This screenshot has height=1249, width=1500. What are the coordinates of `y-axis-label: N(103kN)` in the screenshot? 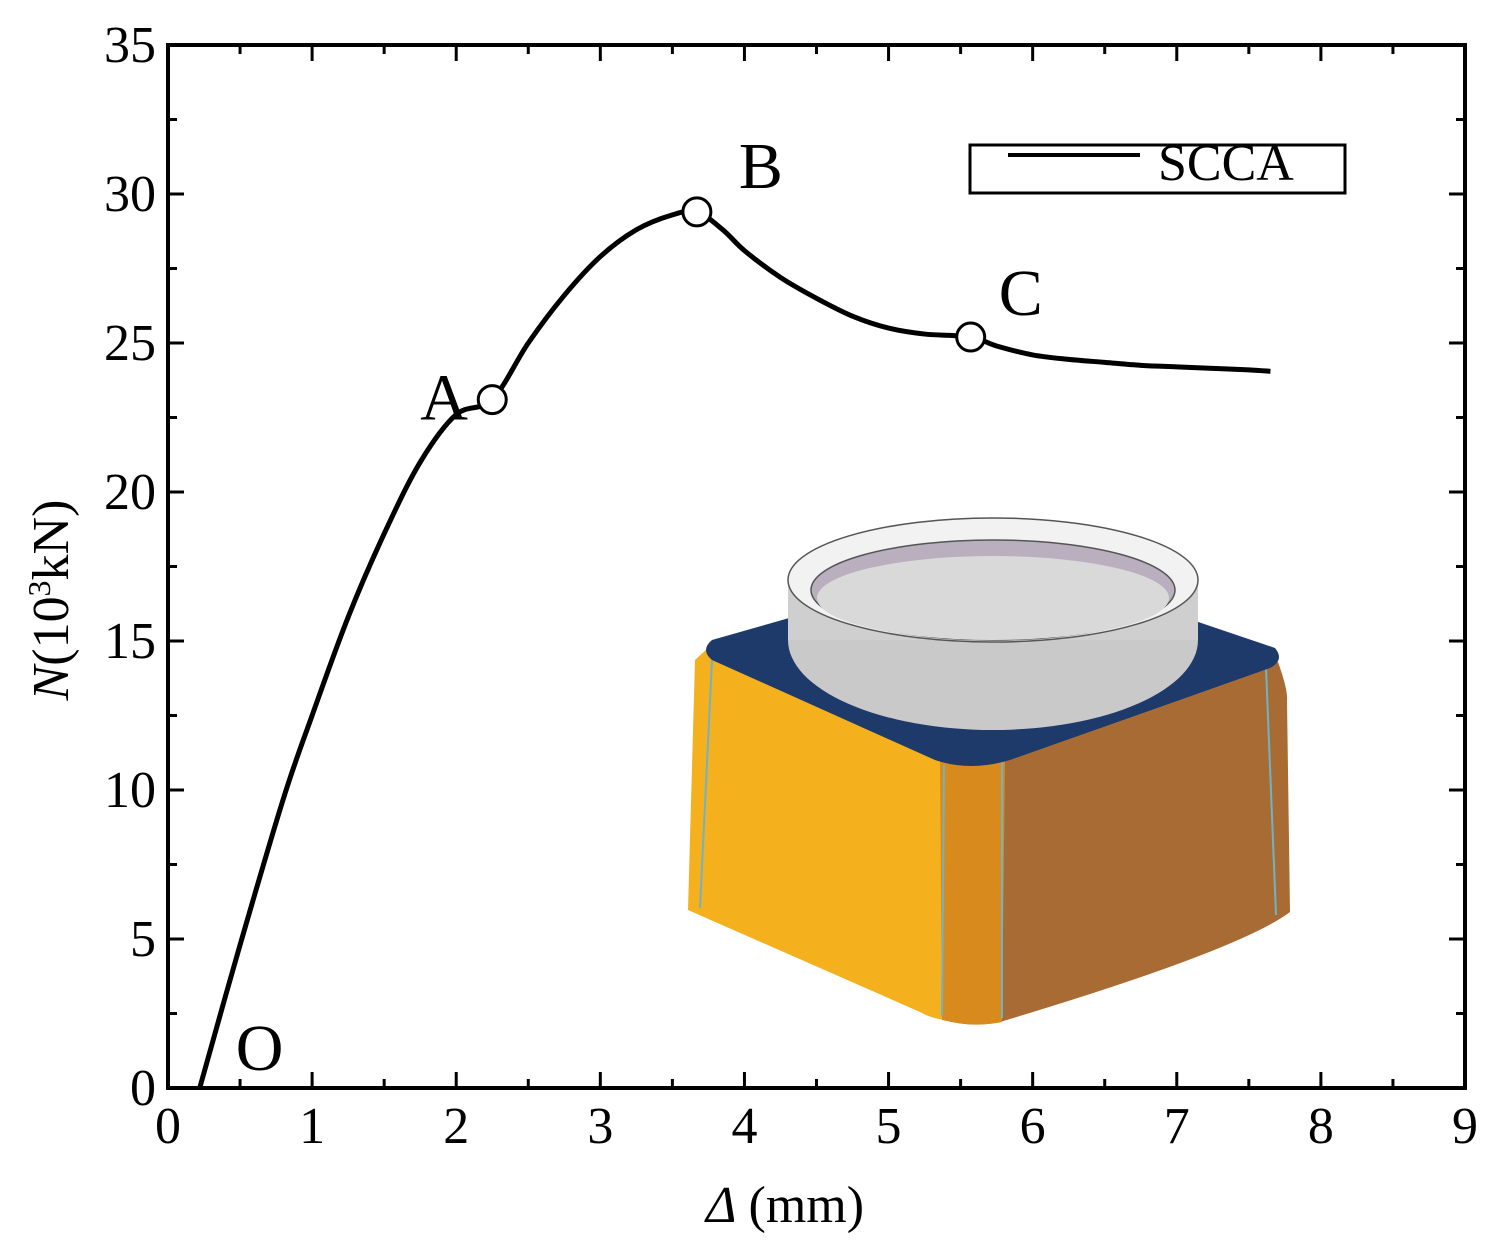 It's located at (50, 601).